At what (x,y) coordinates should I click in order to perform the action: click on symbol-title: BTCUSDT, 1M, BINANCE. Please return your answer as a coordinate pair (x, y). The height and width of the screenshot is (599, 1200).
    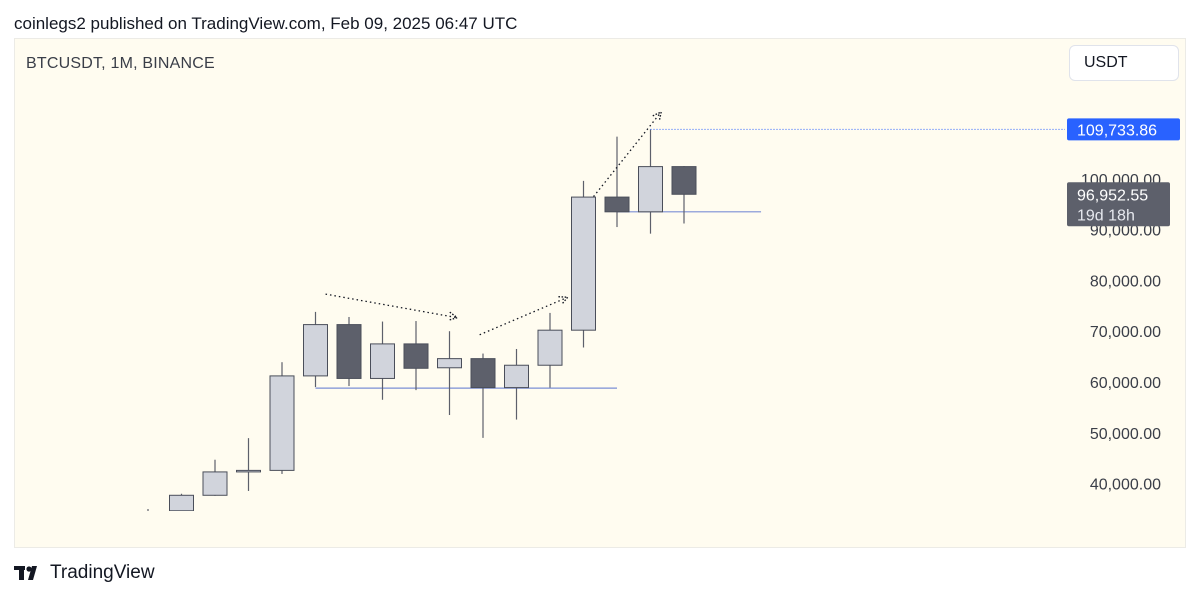
    Looking at the image, I should click on (120, 63).